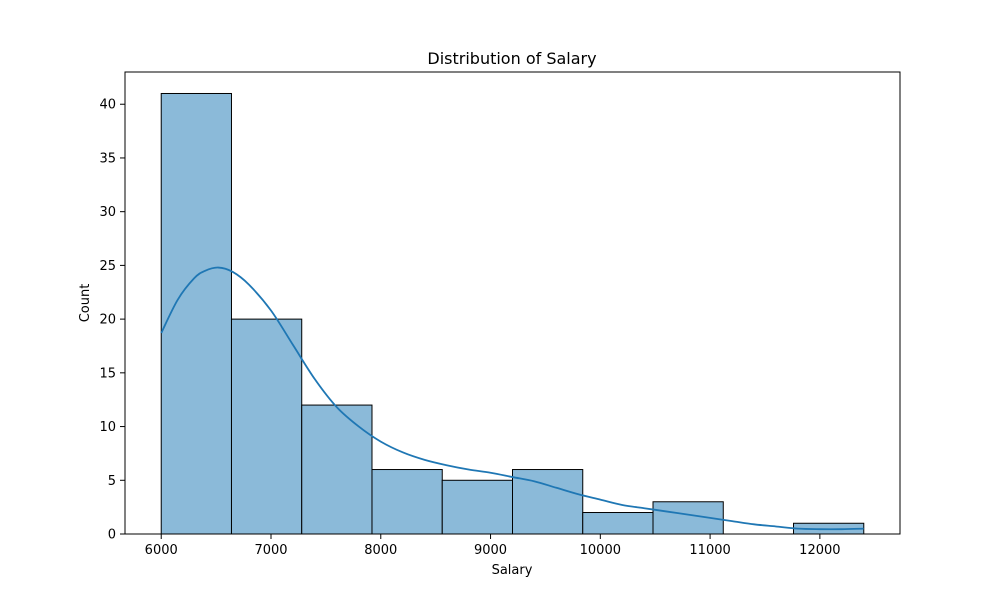 This screenshot has width=1000, height=600. What do you see at coordinates (107, 212) in the screenshot?
I see `y-tick-label: 30` at bounding box center [107, 212].